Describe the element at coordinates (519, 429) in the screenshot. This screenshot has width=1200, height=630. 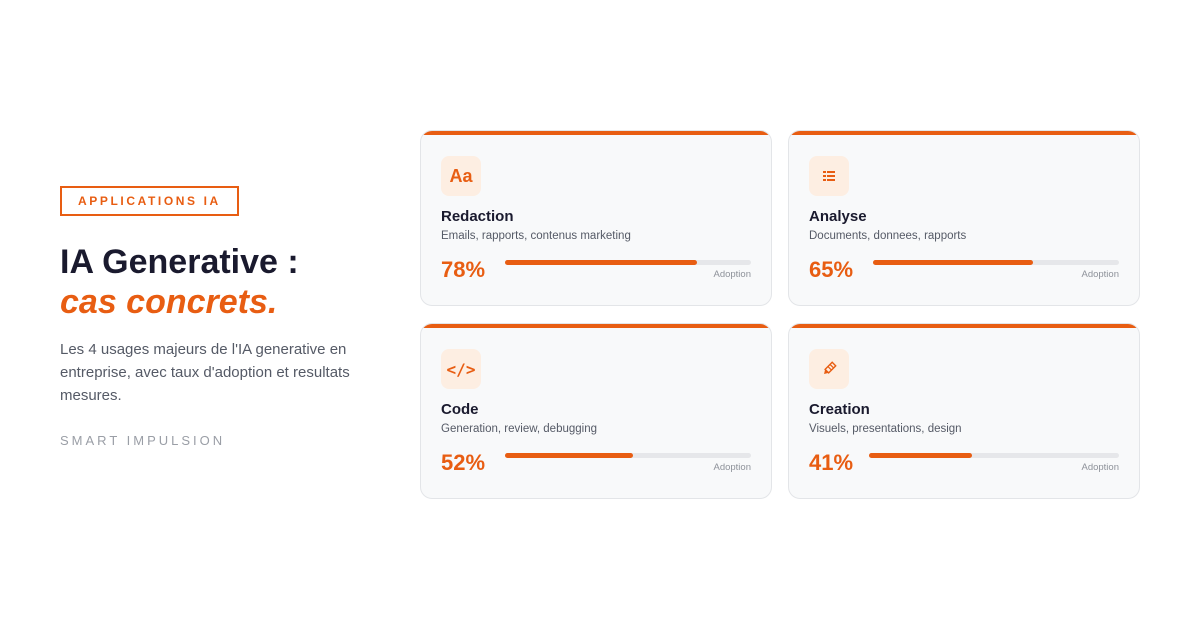
I see `card-subtitle: Generation, review, debugging` at that location.